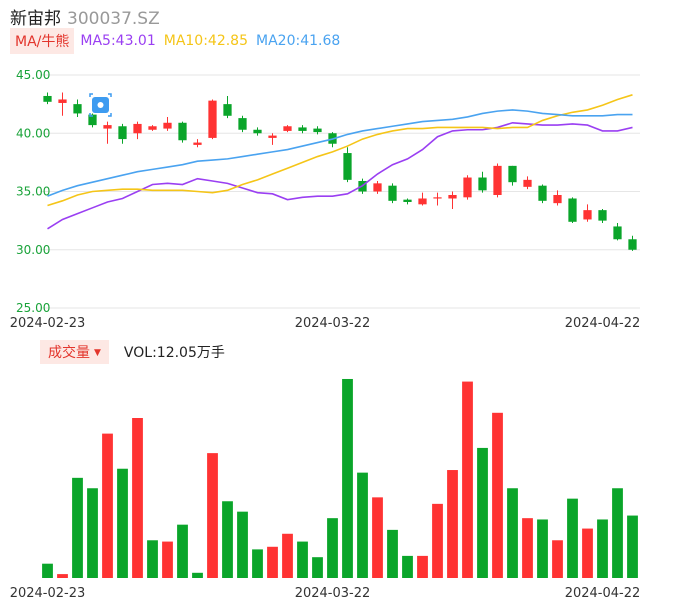 Image resolution: width=686 pixels, height=606 pixels. I want to click on price-axis-labels: 45.00 40.00 35.00 30.00 25.00, so click(33, 191).